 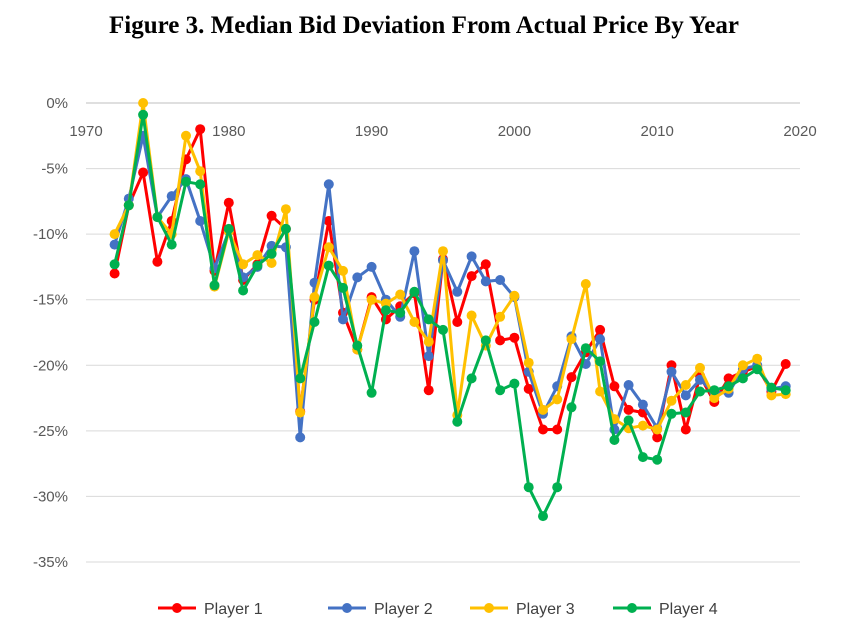 I want to click on legend-item-1: Player 1, so click(x=210, y=609).